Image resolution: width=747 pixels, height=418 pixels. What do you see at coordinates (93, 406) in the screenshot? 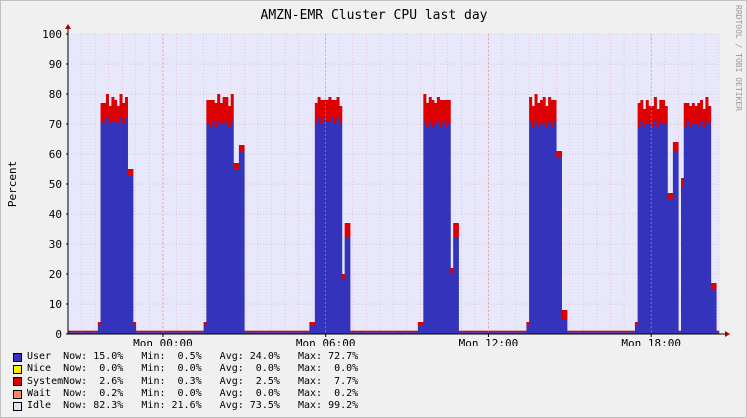
I see `legend-now-value: Now: 82.3%` at bounding box center [93, 406].